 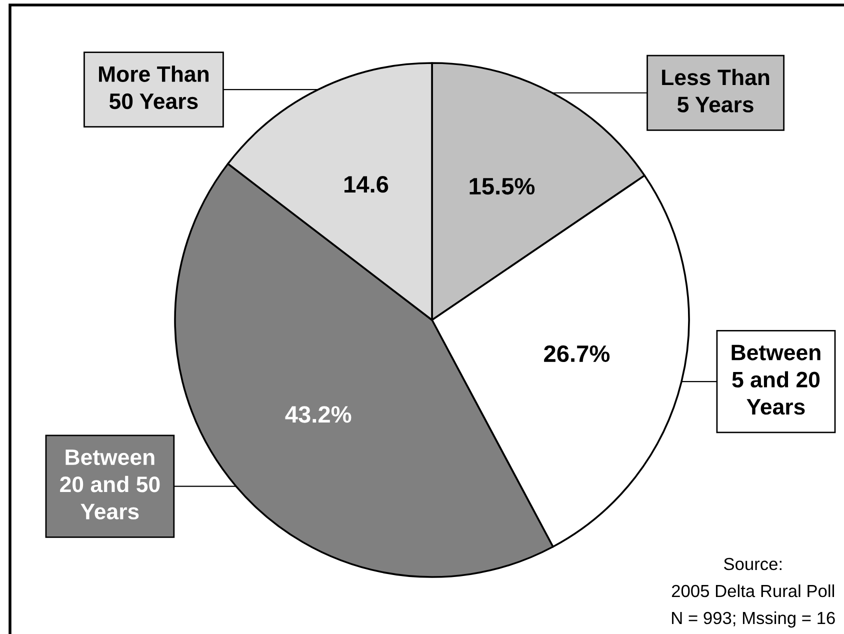 I want to click on slice-label: Between 20 and 50 Years, so click(x=110, y=485).